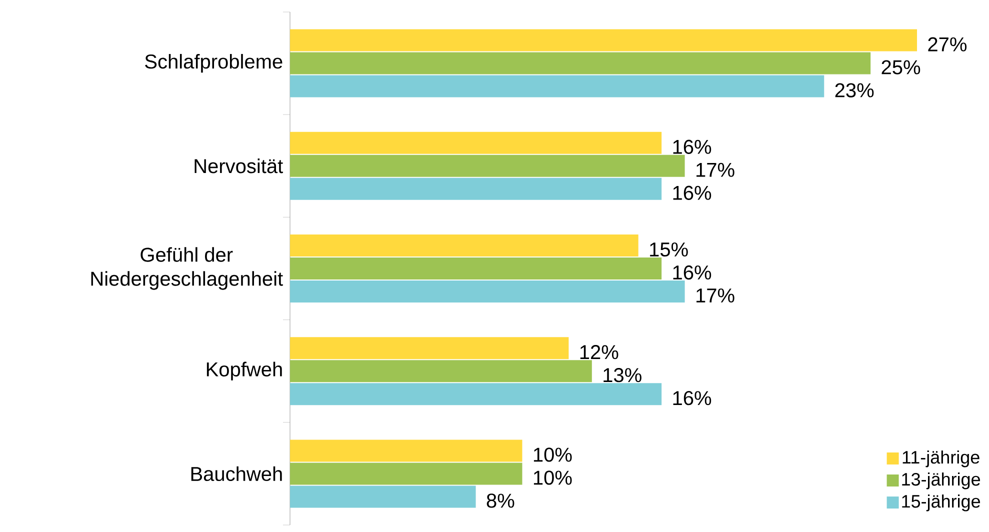  What do you see at coordinates (238, 166) in the screenshot?
I see `y-tick-label: Nervosität` at bounding box center [238, 166].